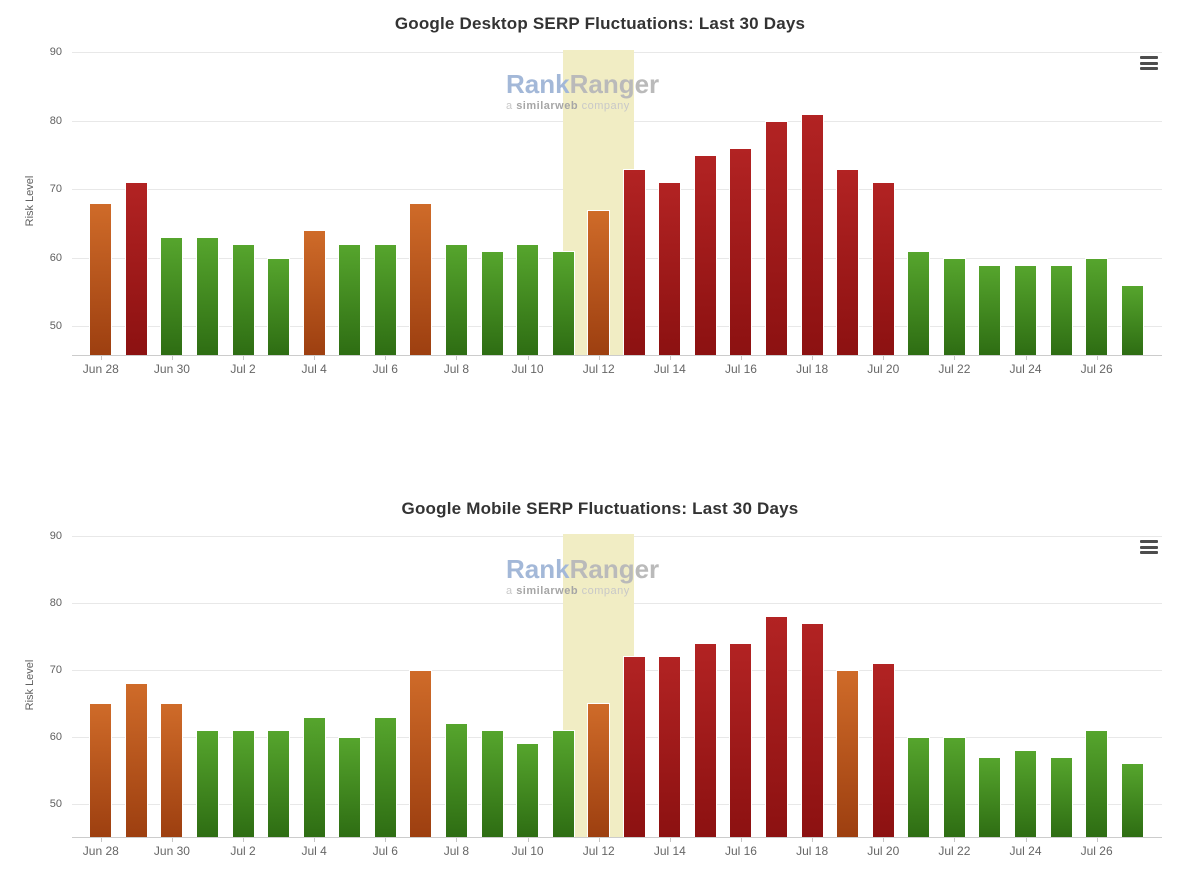 This screenshot has width=1200, height=887. Describe the element at coordinates (669, 851) in the screenshot. I see `x-tick-label: Jul 14` at that location.